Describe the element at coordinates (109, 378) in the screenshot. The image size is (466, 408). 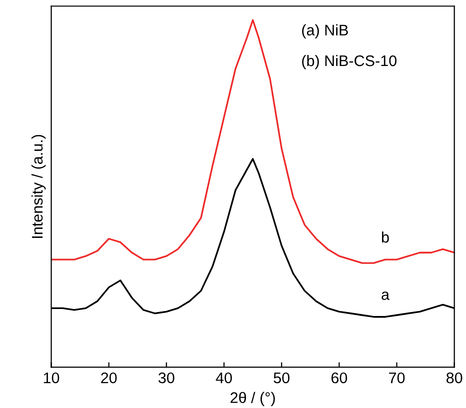
I see `x-tick-label: 20` at that location.